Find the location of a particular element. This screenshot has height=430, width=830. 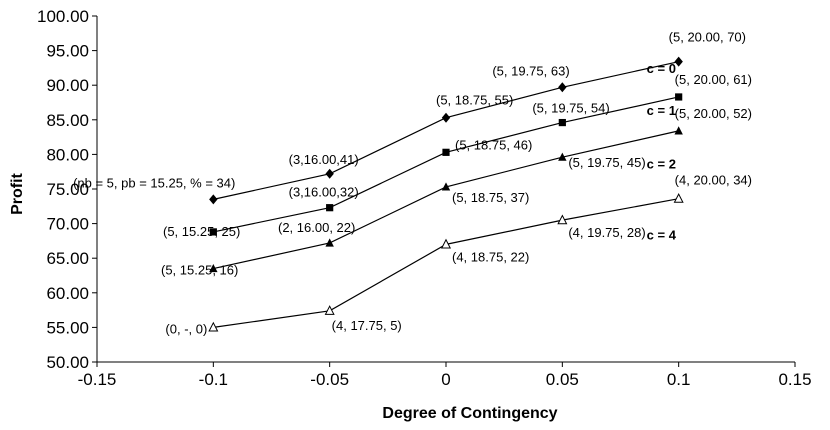

x-tick-label: 0.1 is located at coordinates (679, 379).